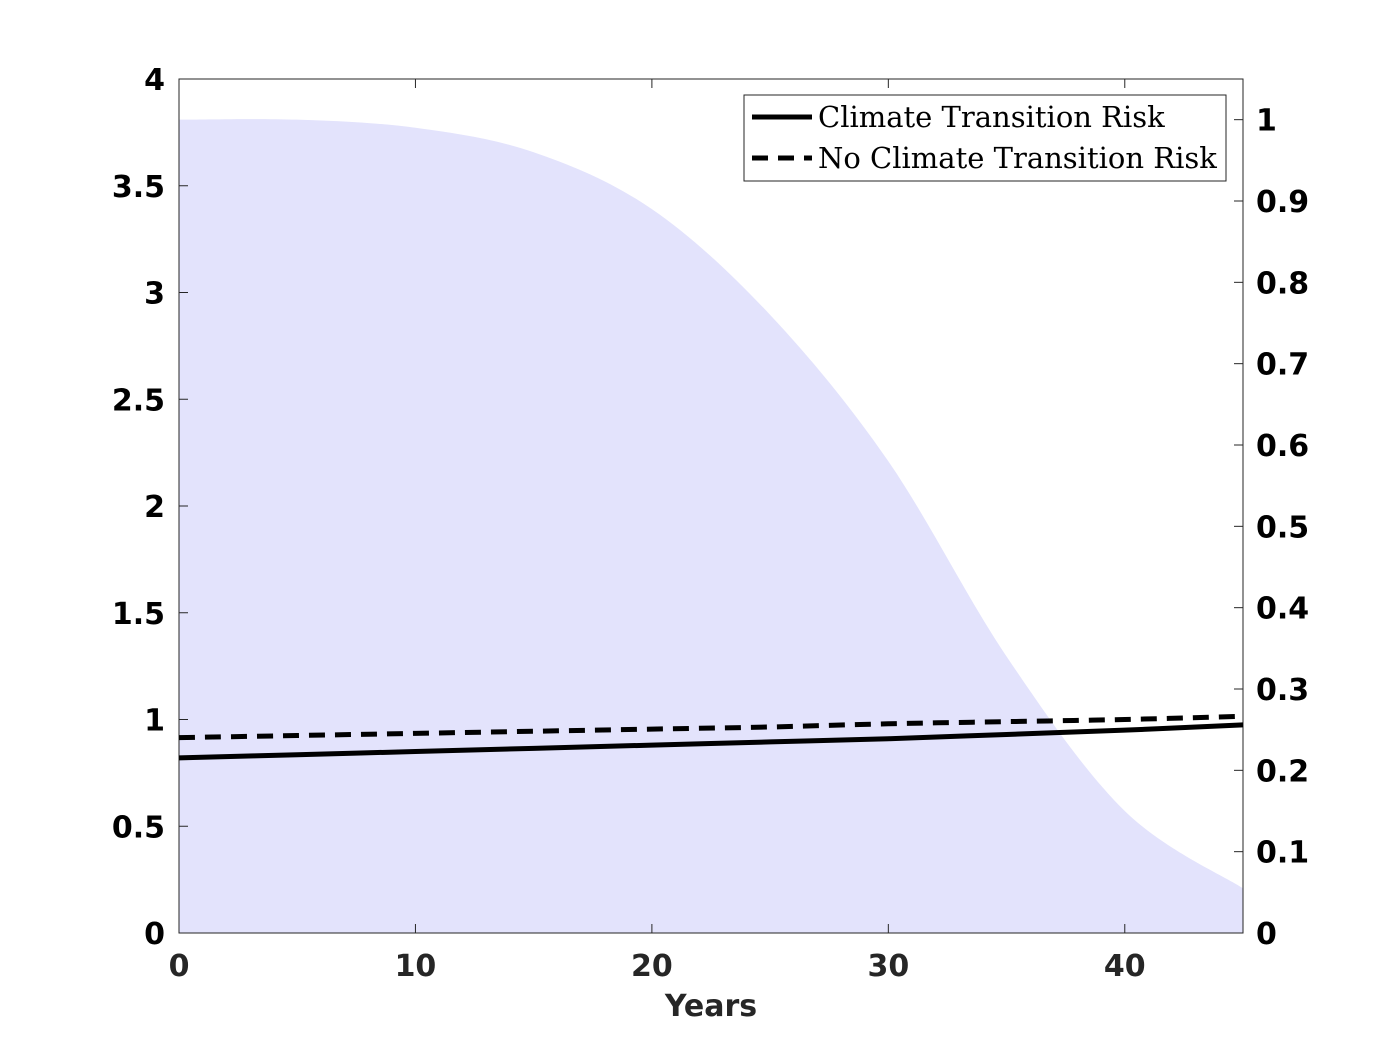 The width and height of the screenshot is (1375, 1050). What do you see at coordinates (138, 187) in the screenshot?
I see `y-tick-label: 3.5` at bounding box center [138, 187].